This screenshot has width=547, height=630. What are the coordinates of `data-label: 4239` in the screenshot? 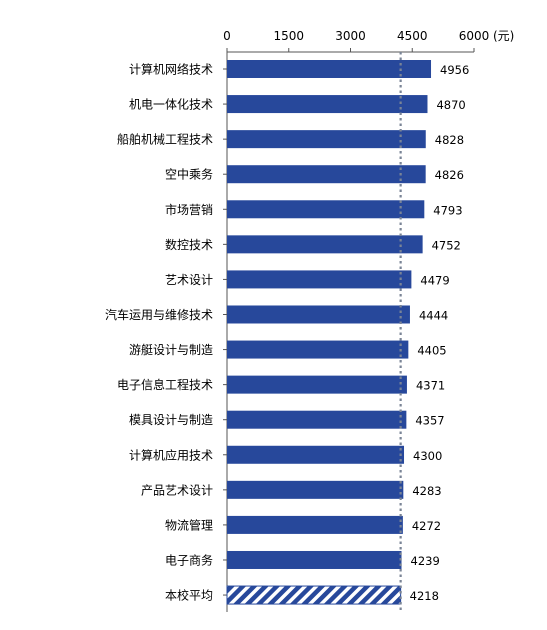 It's located at (425, 561).